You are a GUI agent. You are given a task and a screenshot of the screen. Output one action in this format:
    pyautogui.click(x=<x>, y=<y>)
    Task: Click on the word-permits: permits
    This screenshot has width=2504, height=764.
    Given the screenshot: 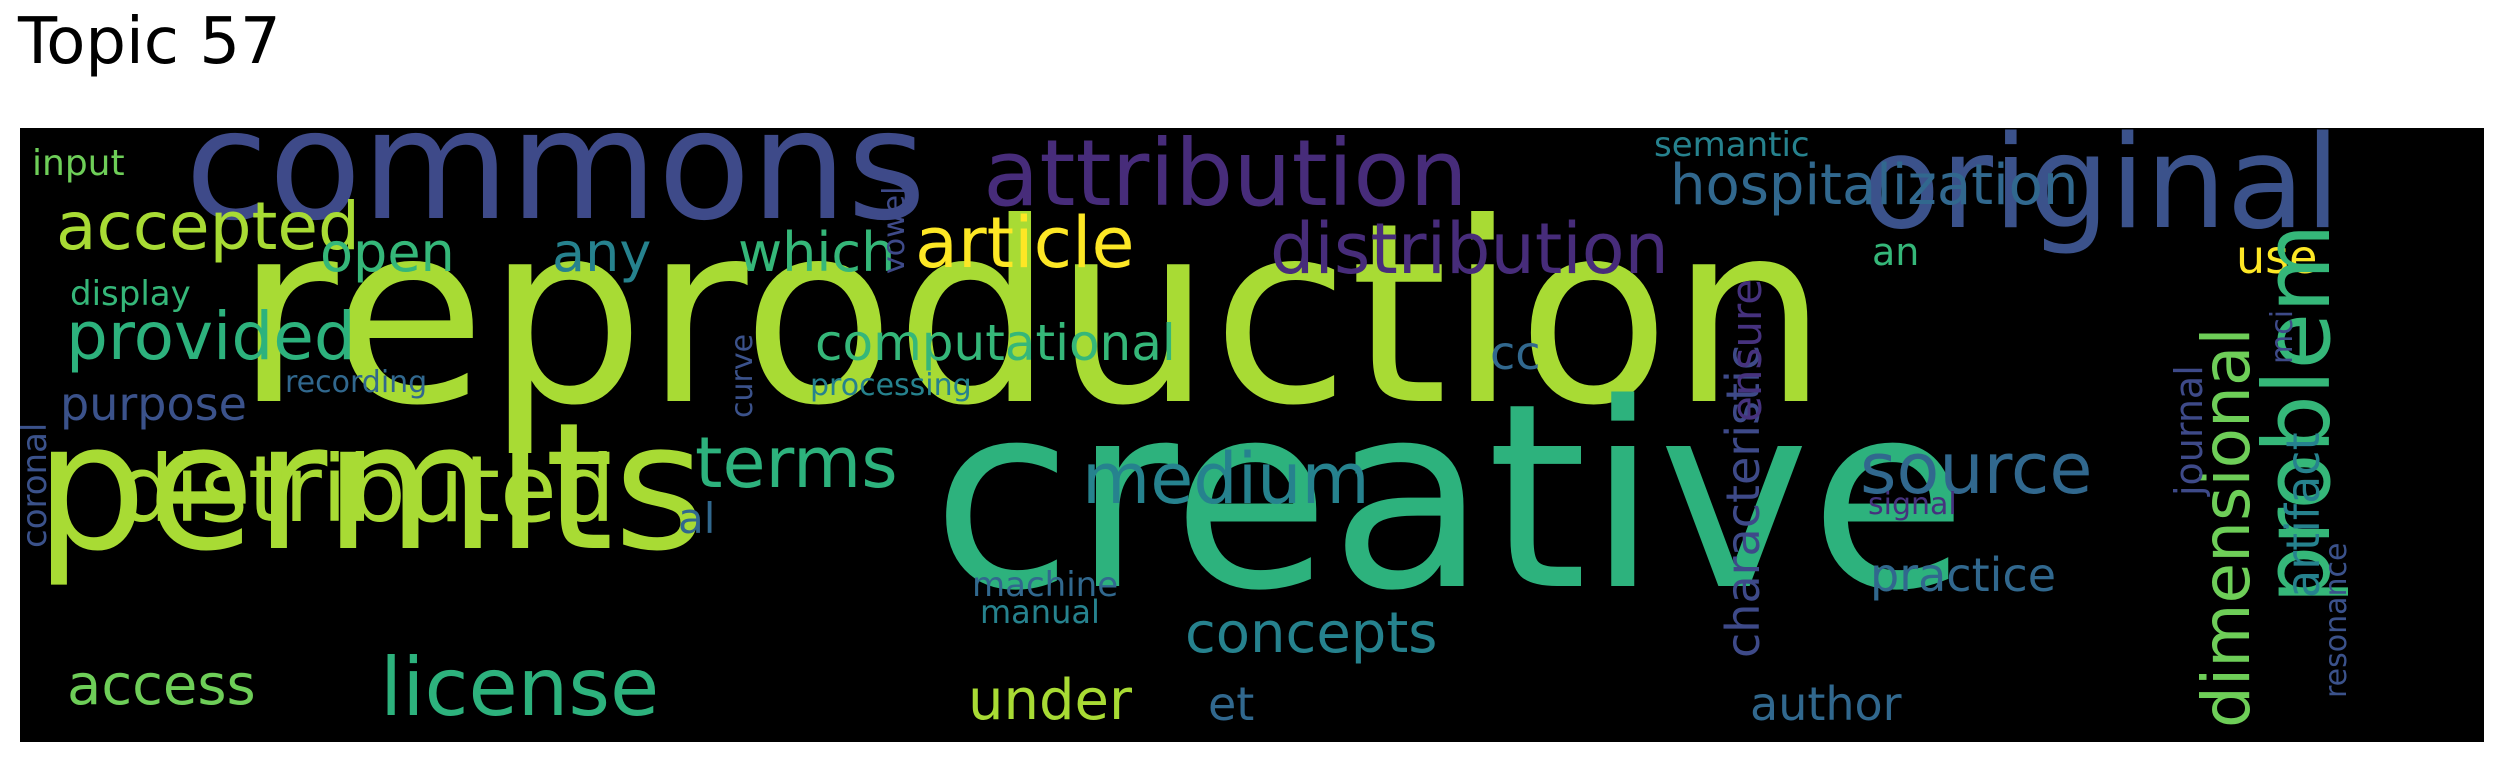 What is the action you would take?
    pyautogui.click(x=370, y=487)
    